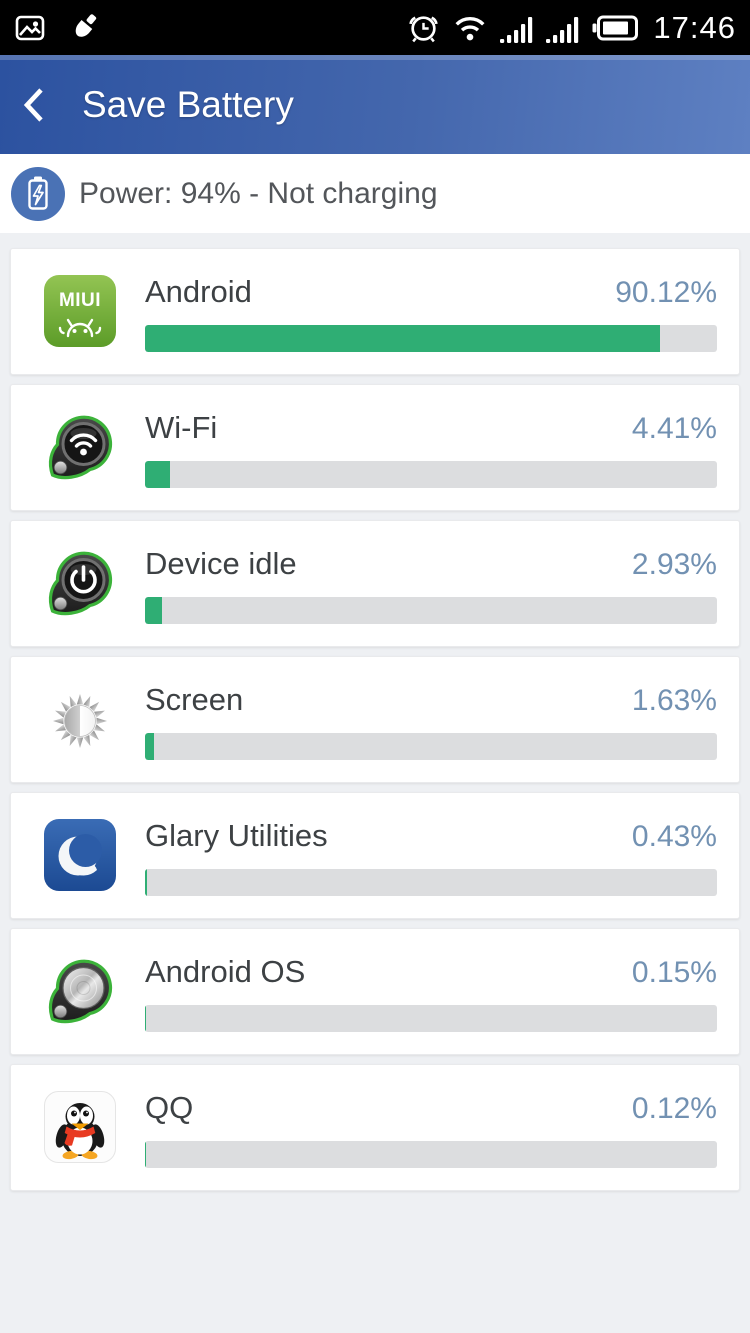 This screenshot has height=1333, width=750. Describe the element at coordinates (80, 447) in the screenshot. I see `wifi-pin-icon` at that location.